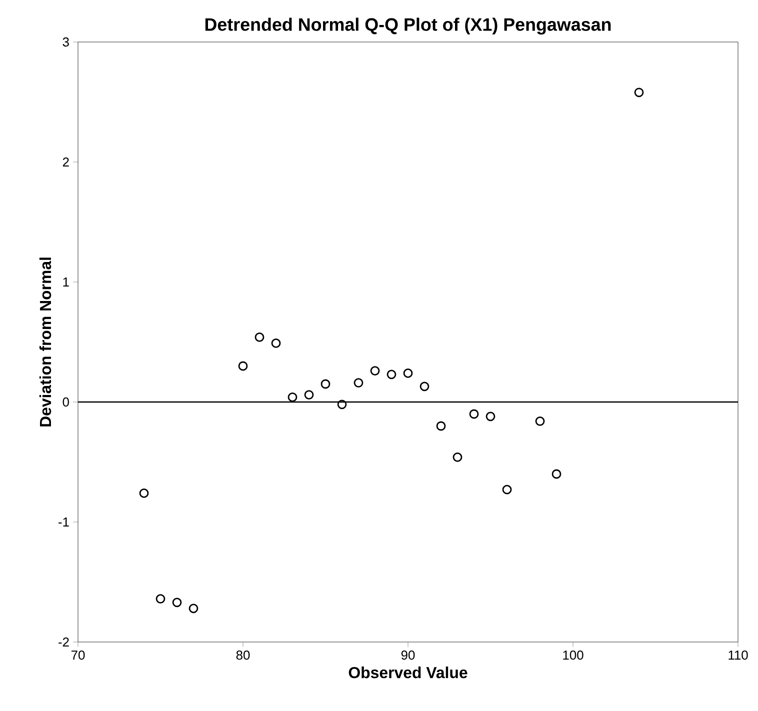  I want to click on y-axis-title: Deviation from Normal, so click(45, 342).